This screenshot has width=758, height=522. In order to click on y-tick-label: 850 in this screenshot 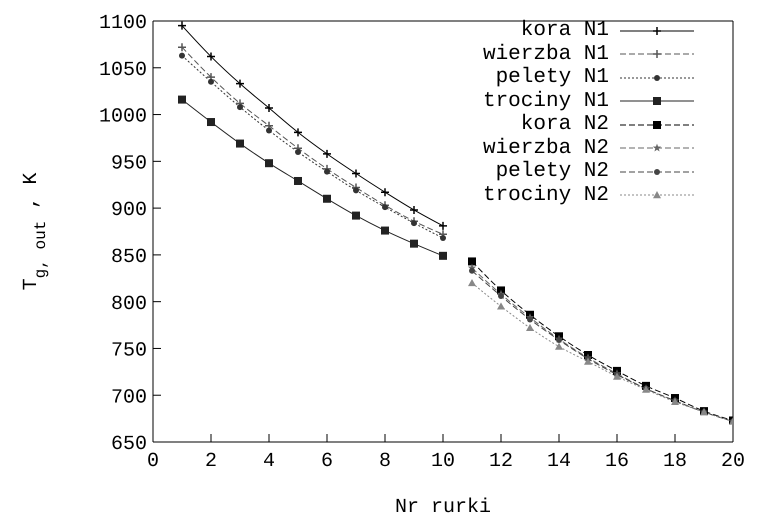, I will do `click(128, 257)`.